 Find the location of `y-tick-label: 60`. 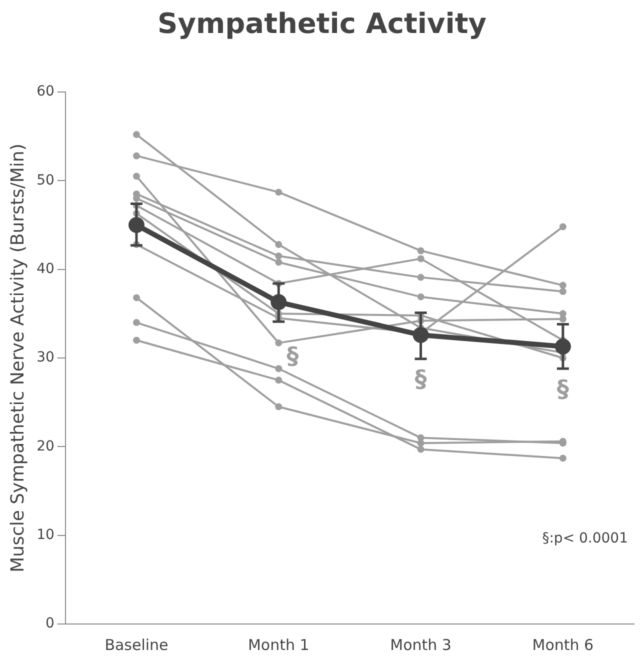

y-tick-label: 60 is located at coordinates (45, 92).